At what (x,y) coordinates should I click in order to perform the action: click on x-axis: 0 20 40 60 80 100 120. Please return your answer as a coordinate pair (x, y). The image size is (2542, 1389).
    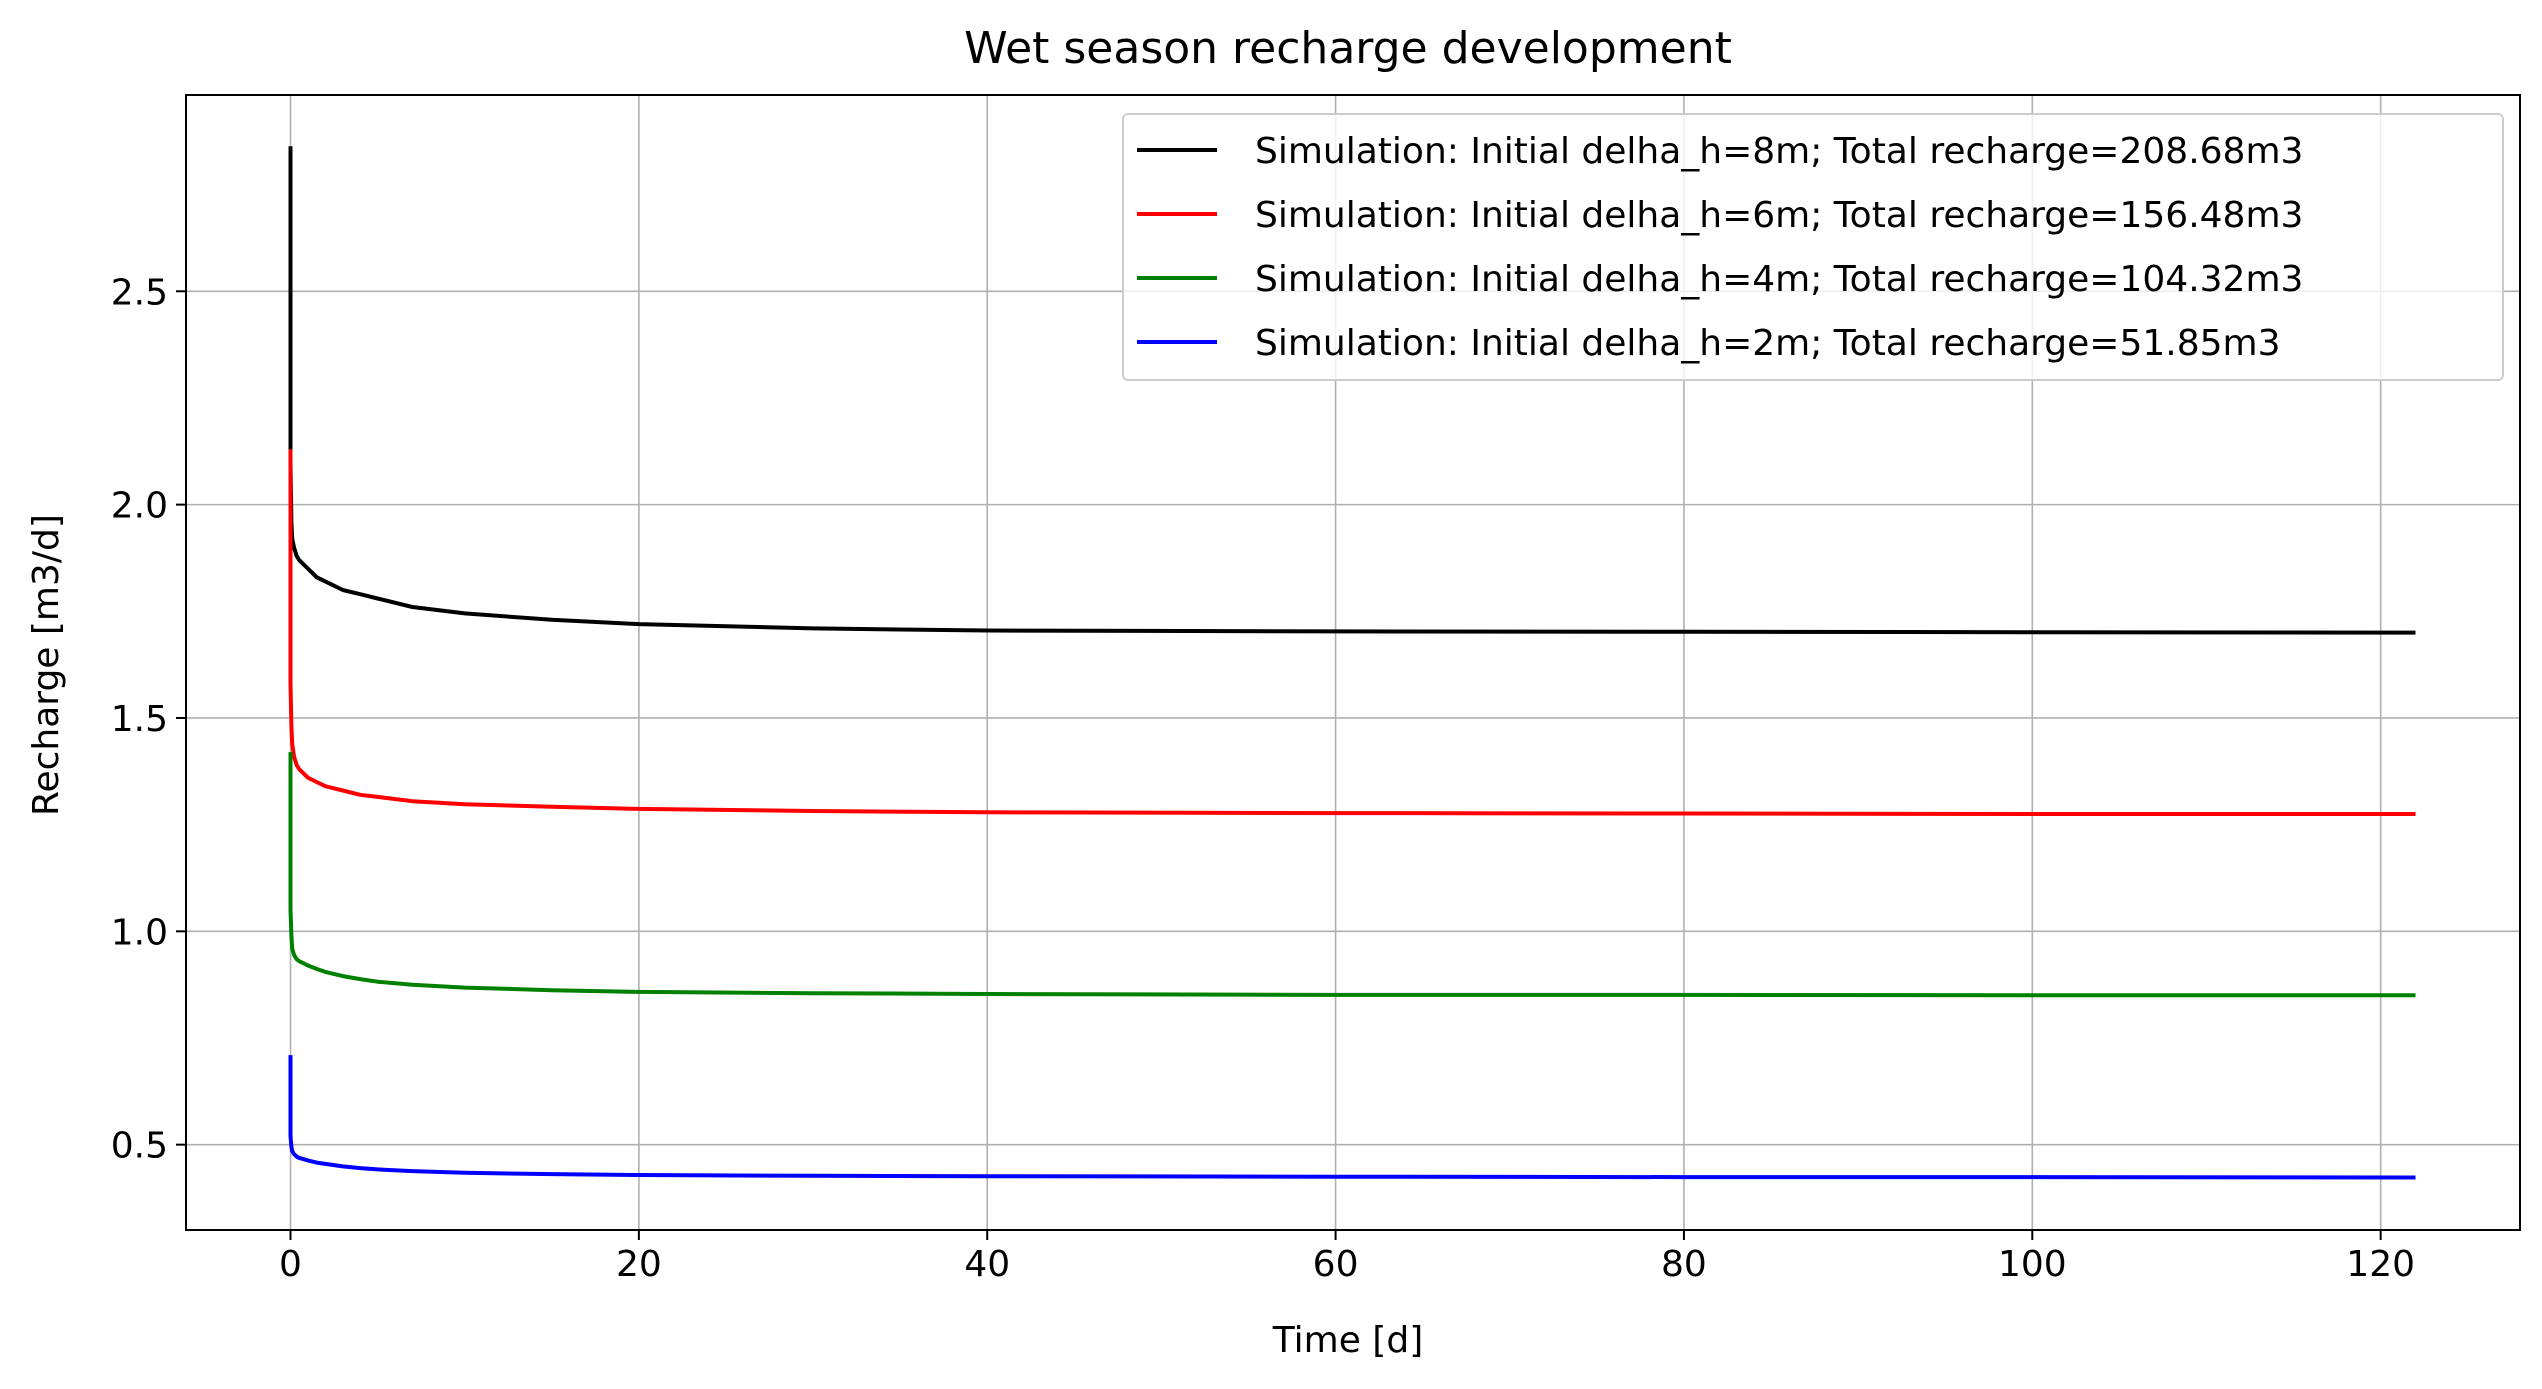
    Looking at the image, I should click on (1347, 1257).